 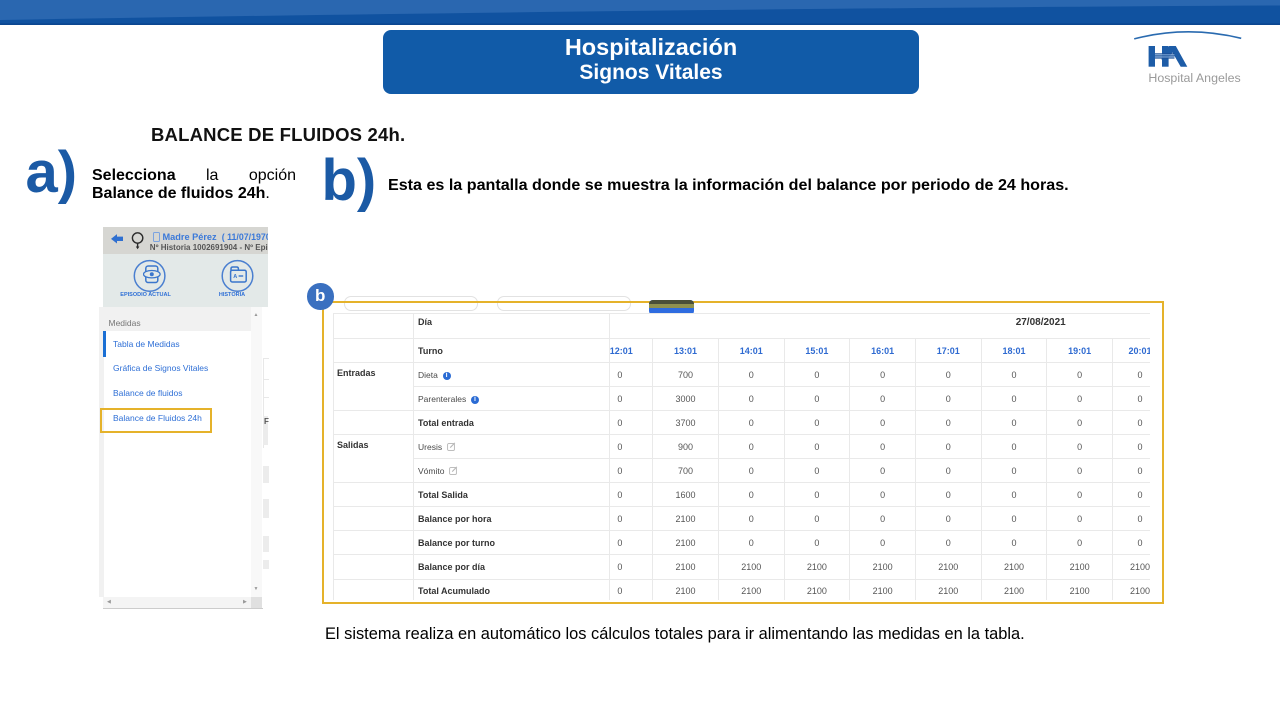 I want to click on svg-text: Hospital Angeles, so click(x=1194, y=78).